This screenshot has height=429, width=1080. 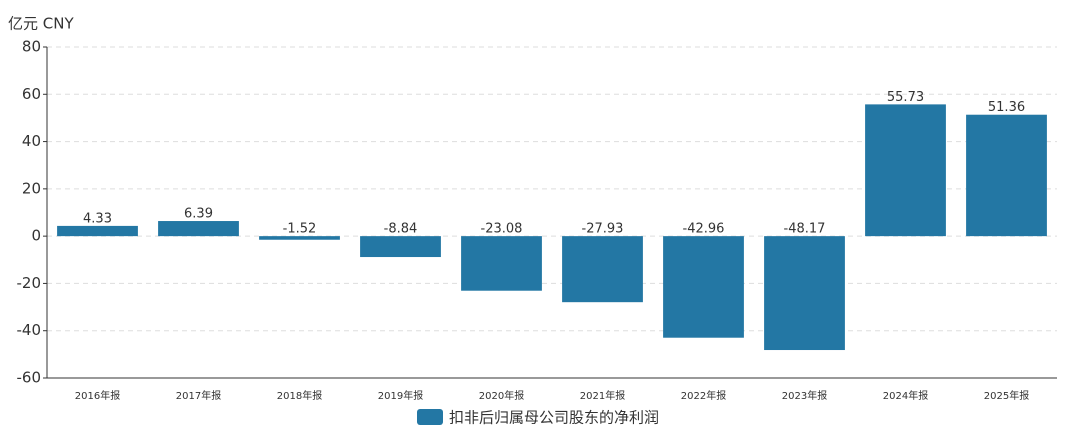 What do you see at coordinates (804, 395) in the screenshot?
I see `x-tick-label: 2023年报` at bounding box center [804, 395].